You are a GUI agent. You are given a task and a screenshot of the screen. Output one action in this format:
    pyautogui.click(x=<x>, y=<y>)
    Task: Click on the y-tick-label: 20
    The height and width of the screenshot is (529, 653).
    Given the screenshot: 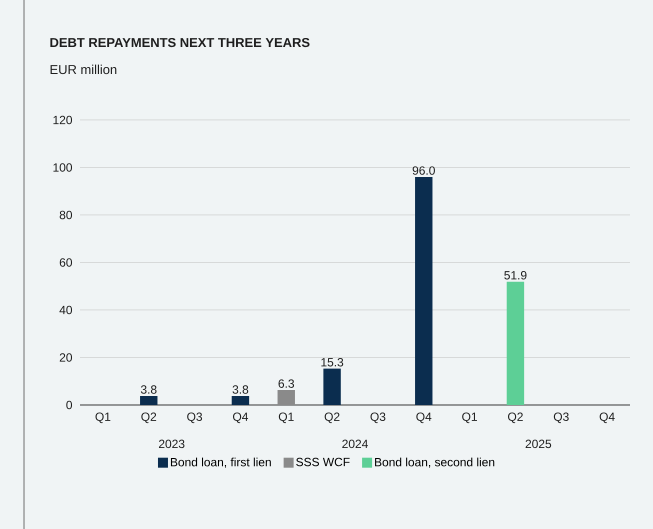 What is the action you would take?
    pyautogui.click(x=66, y=357)
    